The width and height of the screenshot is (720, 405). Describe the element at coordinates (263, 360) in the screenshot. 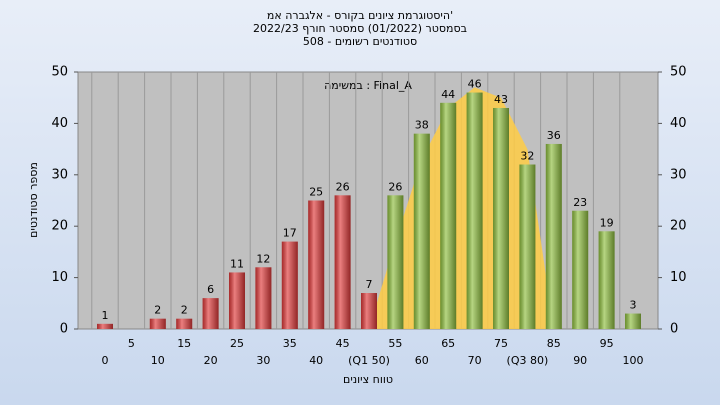

I see `x-tick-label: 30` at that location.